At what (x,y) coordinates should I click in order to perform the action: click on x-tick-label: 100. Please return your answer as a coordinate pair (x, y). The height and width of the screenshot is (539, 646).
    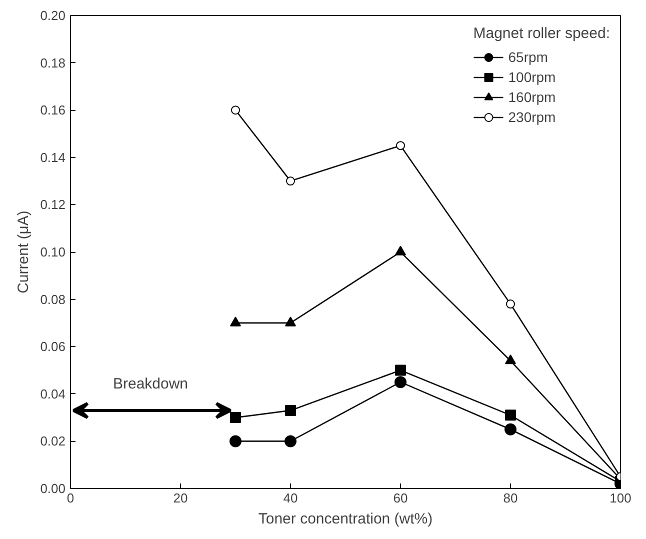
    Looking at the image, I should click on (621, 498).